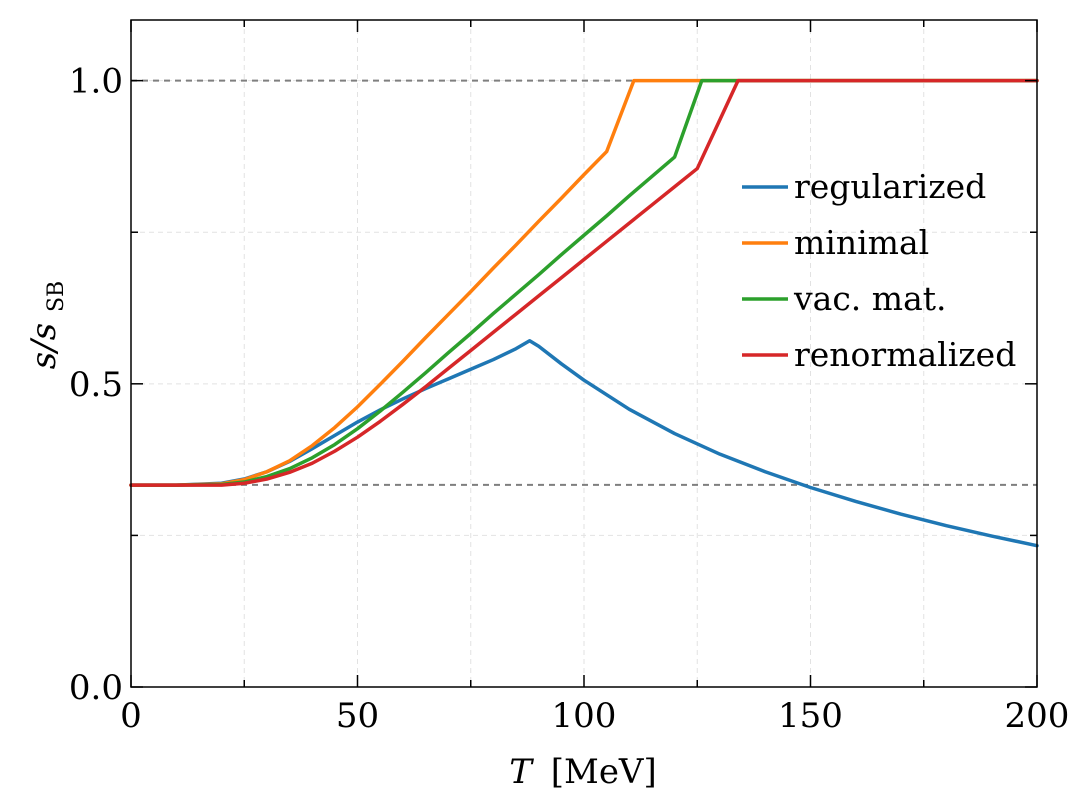 This screenshot has width=1080, height=810. What do you see at coordinates (521, 772) in the screenshot?
I see `x-axis-variable: T` at bounding box center [521, 772].